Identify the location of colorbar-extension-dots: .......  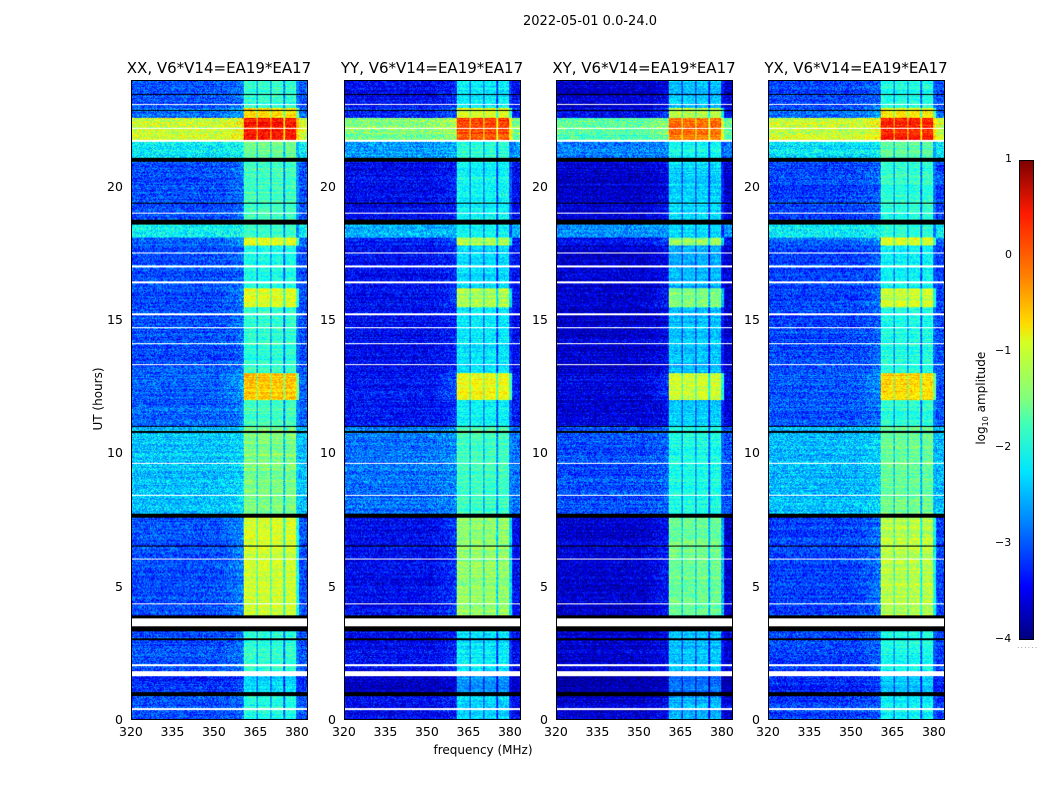
(1028, 645).